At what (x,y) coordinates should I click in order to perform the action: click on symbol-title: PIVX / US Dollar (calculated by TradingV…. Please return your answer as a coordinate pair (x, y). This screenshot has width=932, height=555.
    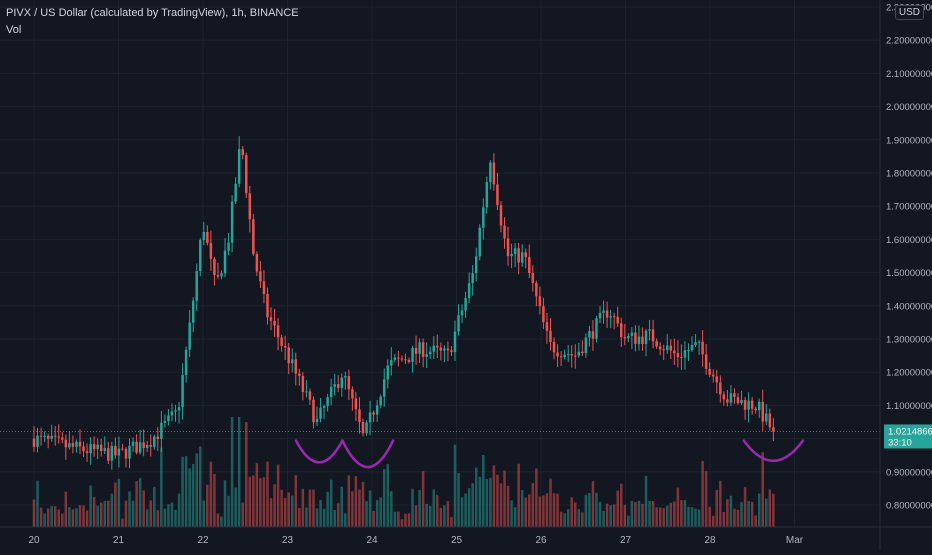
    Looking at the image, I should click on (152, 13).